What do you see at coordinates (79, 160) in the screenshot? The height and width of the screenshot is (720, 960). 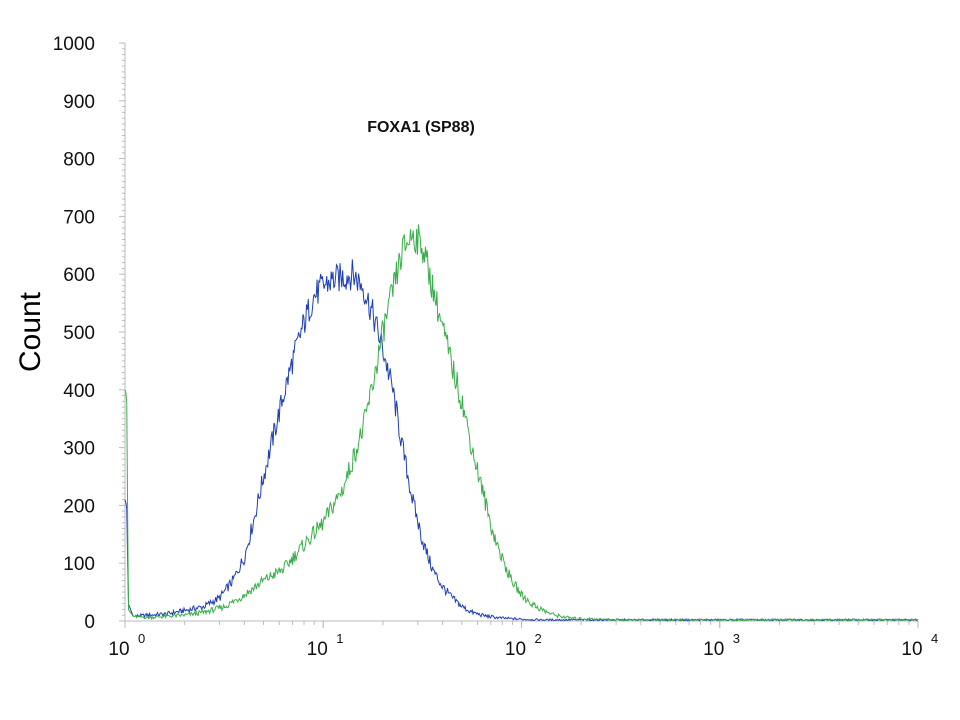 I see `y-tick-label: 800` at bounding box center [79, 160].